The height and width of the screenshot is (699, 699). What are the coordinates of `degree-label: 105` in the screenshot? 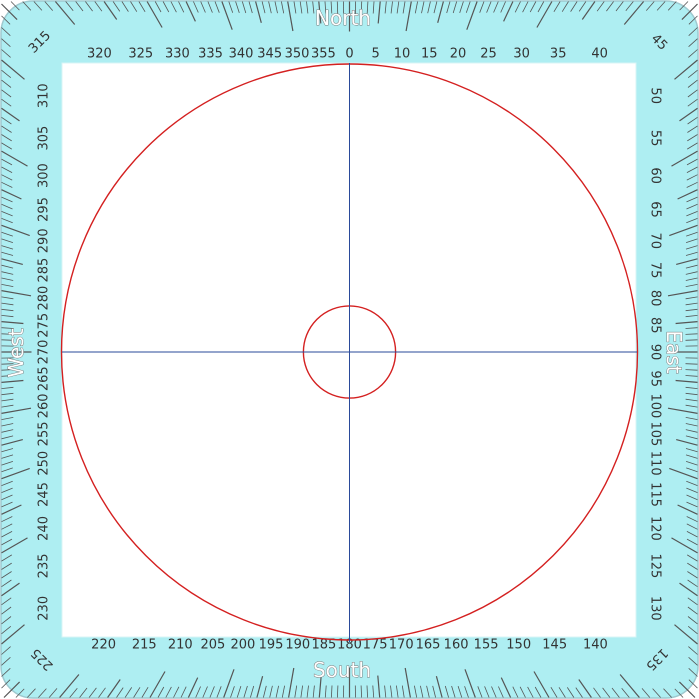 It's located at (655, 433).